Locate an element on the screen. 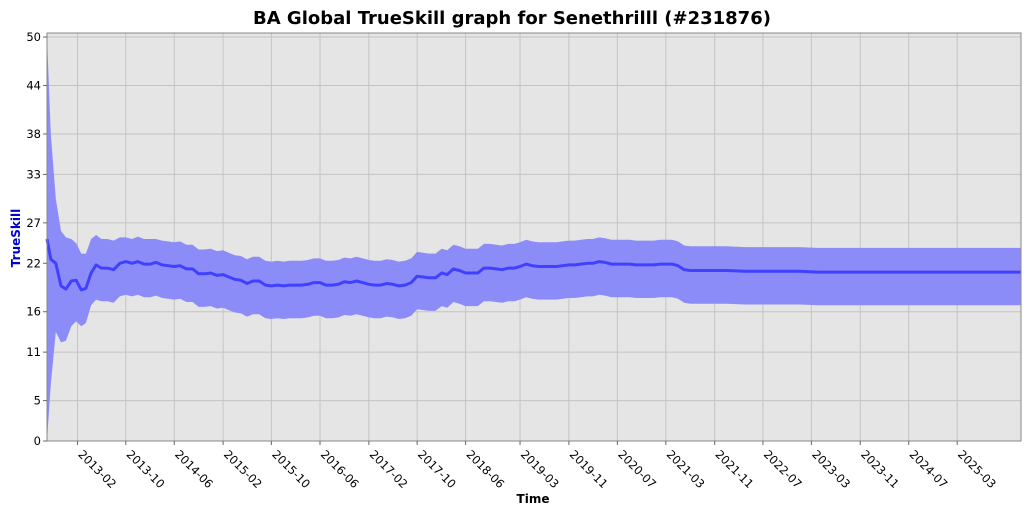  y-tick-label: 16 is located at coordinates (33, 312).